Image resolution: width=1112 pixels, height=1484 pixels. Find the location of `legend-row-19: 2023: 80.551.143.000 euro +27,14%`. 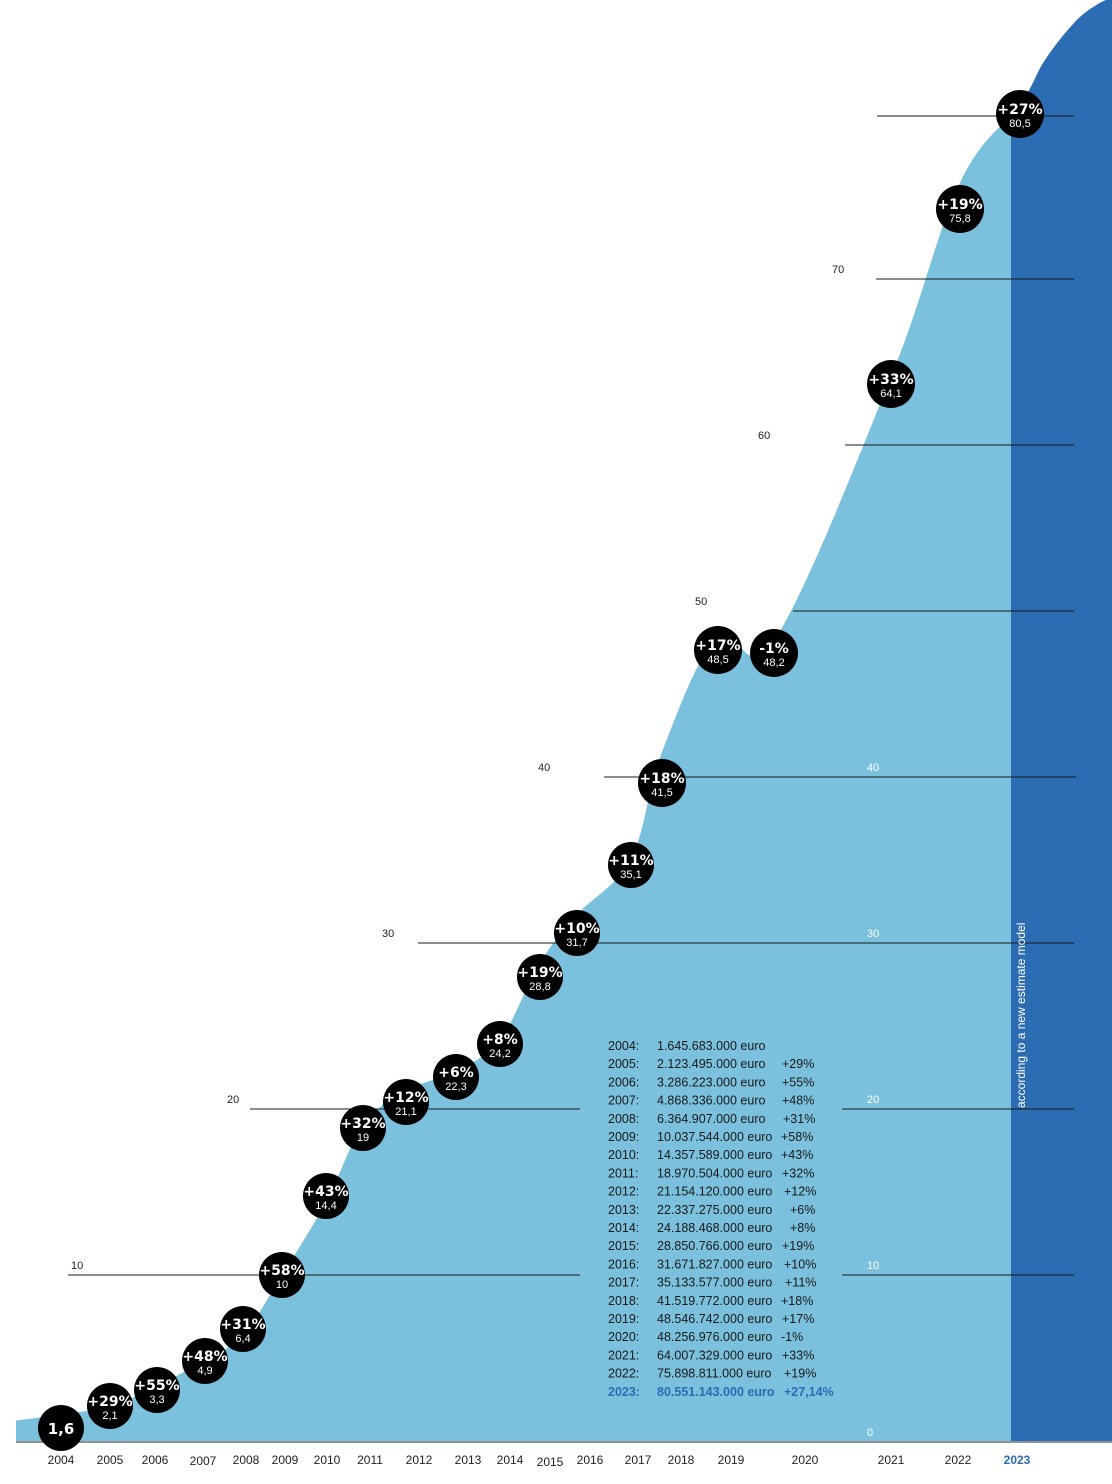

legend-row-19: 2023: 80.551.143.000 euro +27,14% is located at coordinates (721, 1392).